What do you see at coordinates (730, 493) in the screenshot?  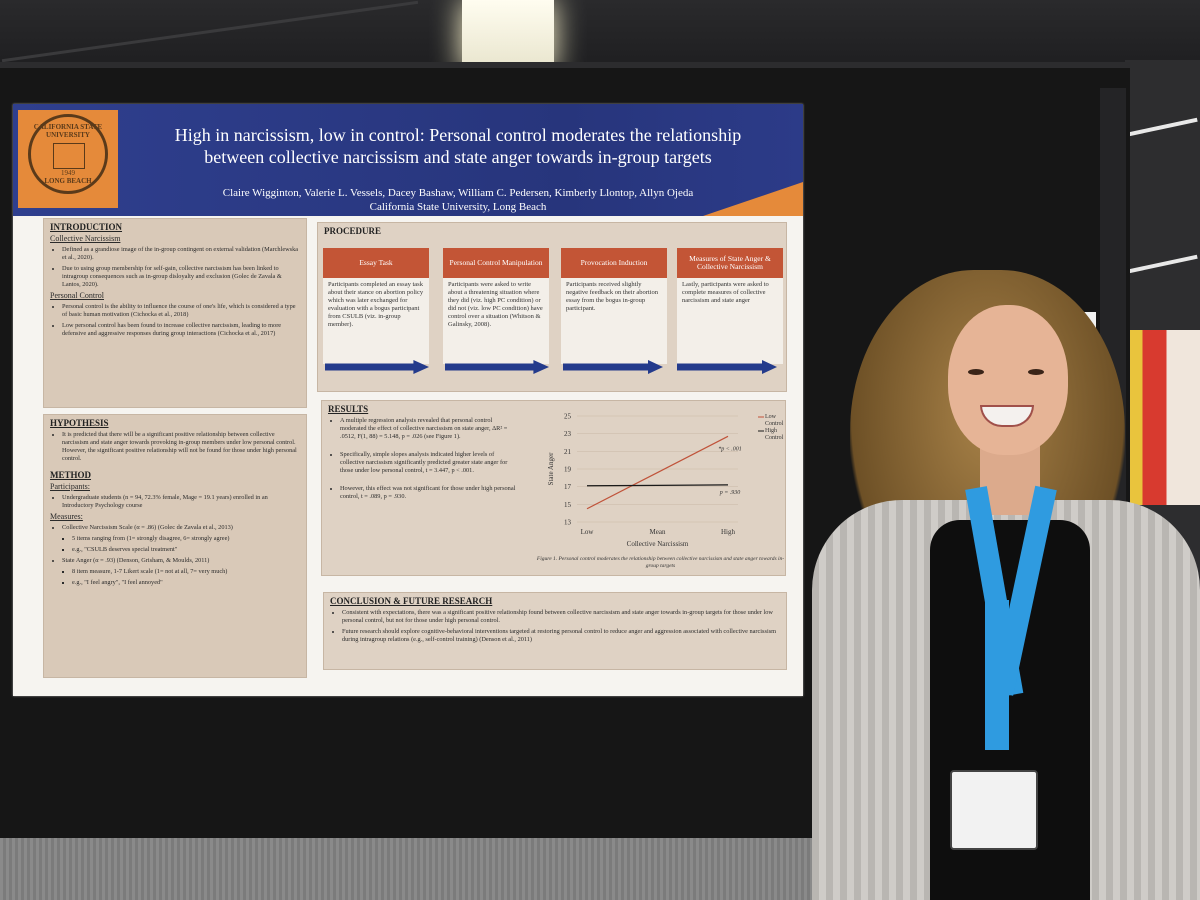 I see `series-annotation: p = .930` at bounding box center [730, 493].